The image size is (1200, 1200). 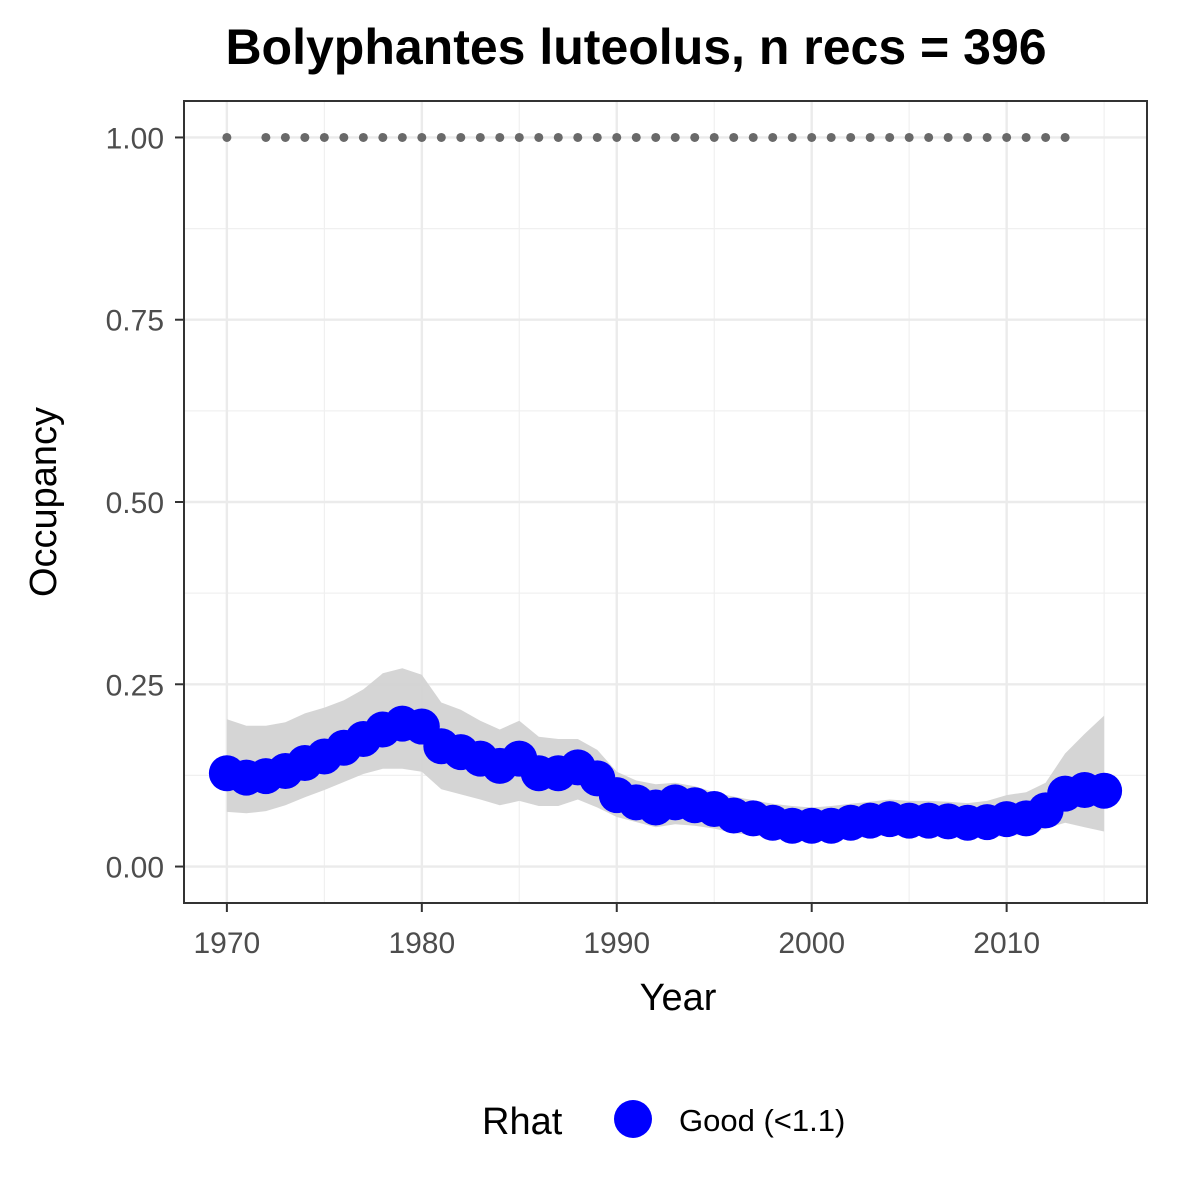 I want to click on occupancy-point, so click(x=1104, y=790).